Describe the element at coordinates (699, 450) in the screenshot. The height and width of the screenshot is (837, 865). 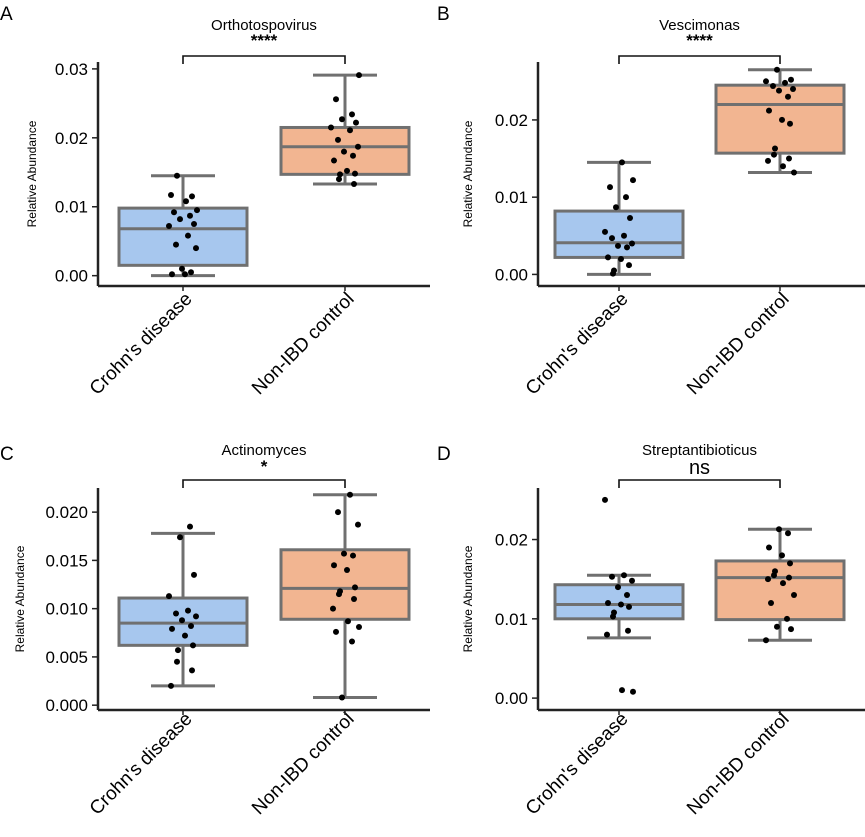
I see `chart-title: Streptantibioticus` at that location.